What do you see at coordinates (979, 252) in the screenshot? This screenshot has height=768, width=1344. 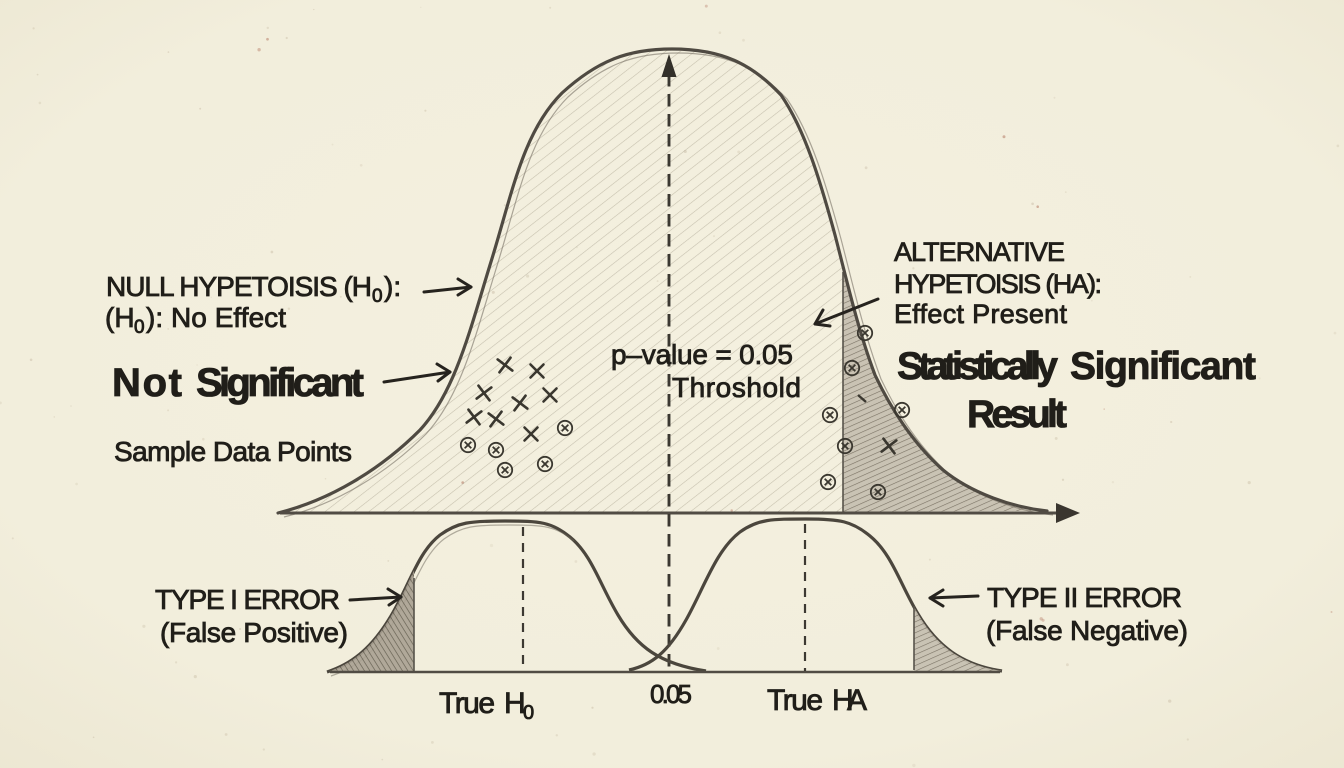 I see `svg-text: ALTERNATIVE` at bounding box center [979, 252].